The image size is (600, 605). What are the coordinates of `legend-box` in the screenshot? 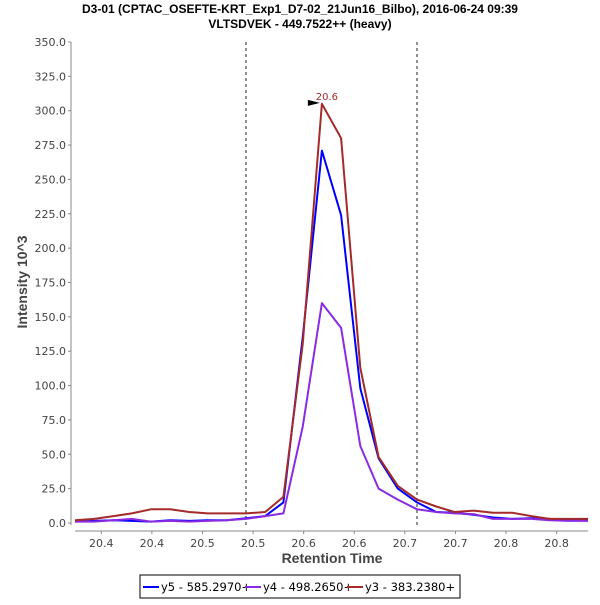 It's located at (300, 586).